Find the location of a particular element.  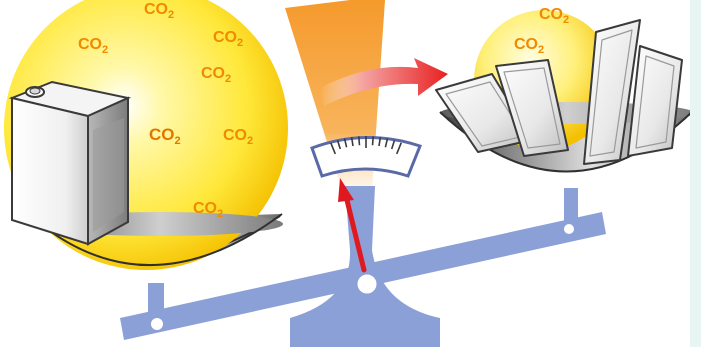

film-pouches-icon is located at coordinates (559, 92).